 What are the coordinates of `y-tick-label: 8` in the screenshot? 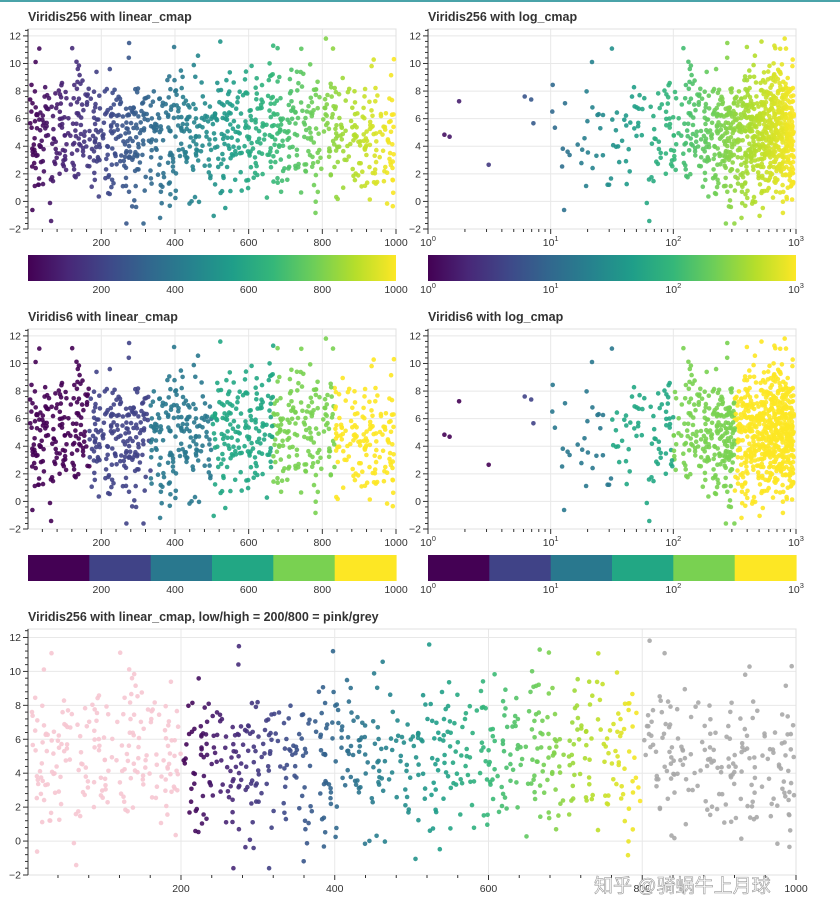 It's located at (18, 392).